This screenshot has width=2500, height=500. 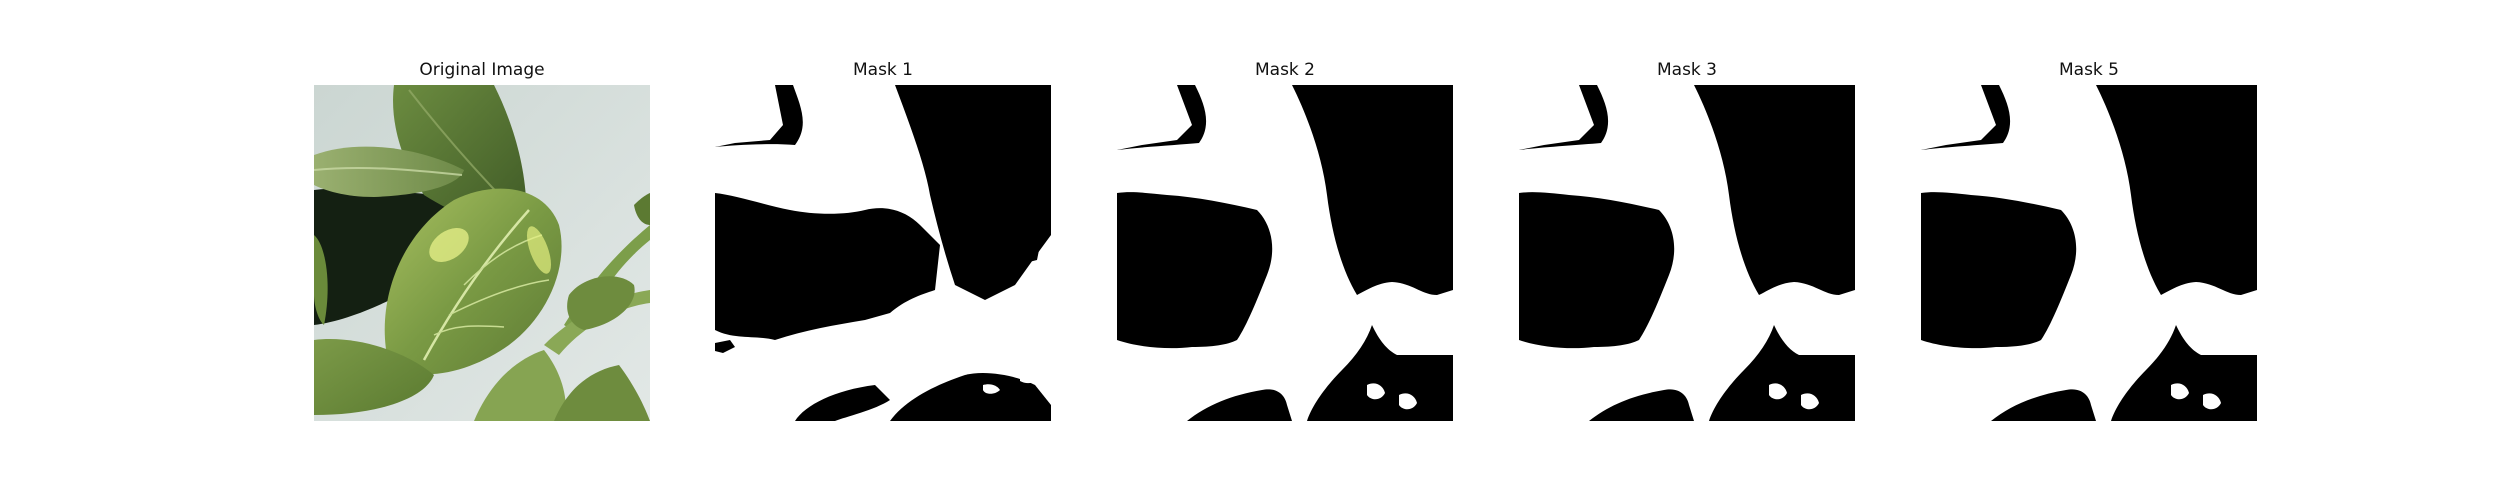 I want to click on mask-2-title: Mask 2, so click(x=1284, y=70).